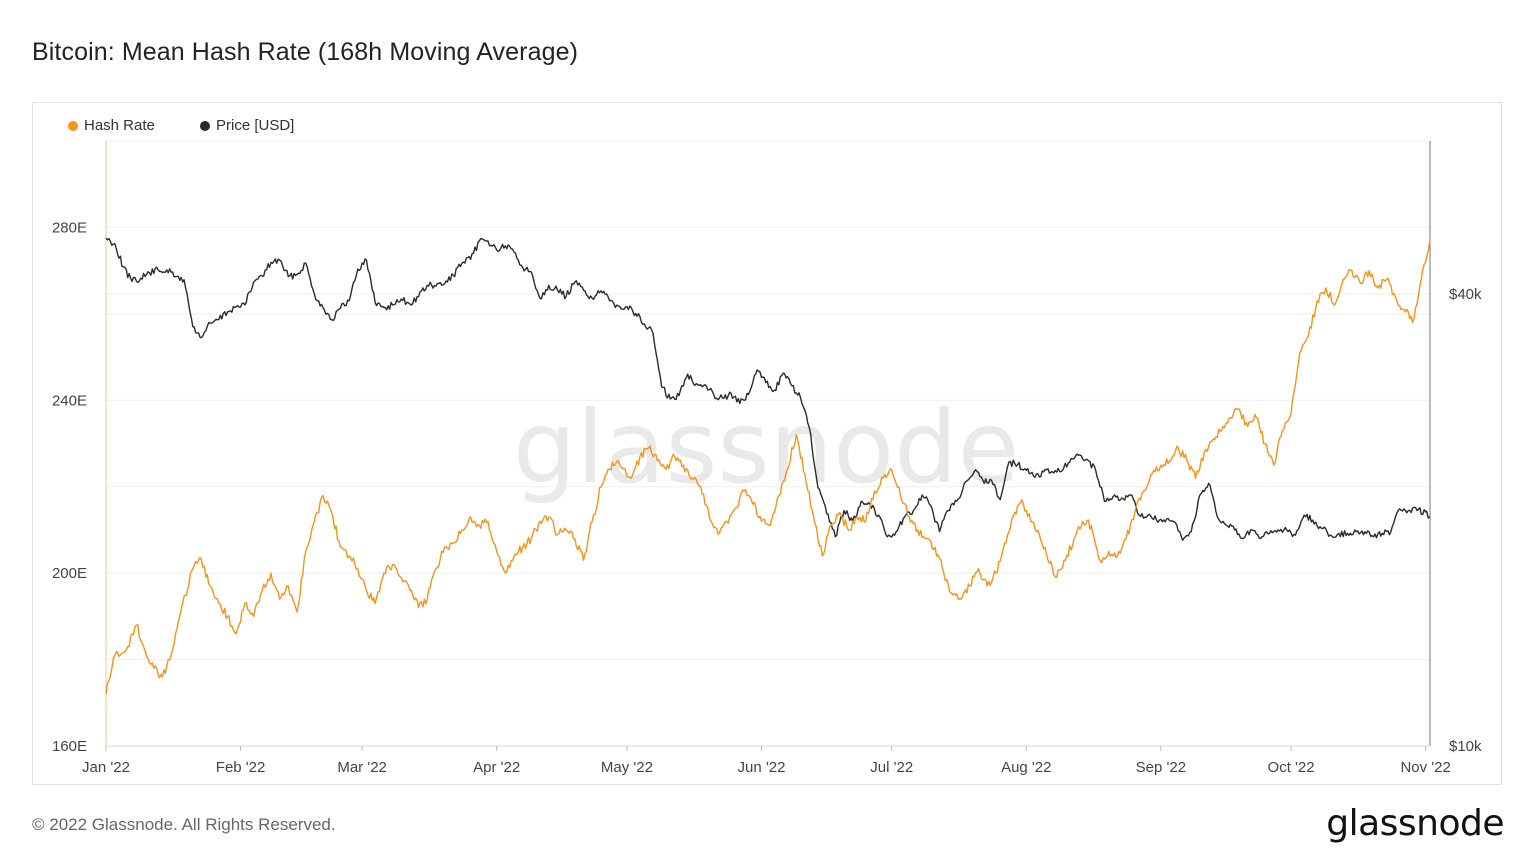 The width and height of the screenshot is (1536, 864). Describe the element at coordinates (69, 573) in the screenshot. I see `y-left-tick-label: 200E` at that location.